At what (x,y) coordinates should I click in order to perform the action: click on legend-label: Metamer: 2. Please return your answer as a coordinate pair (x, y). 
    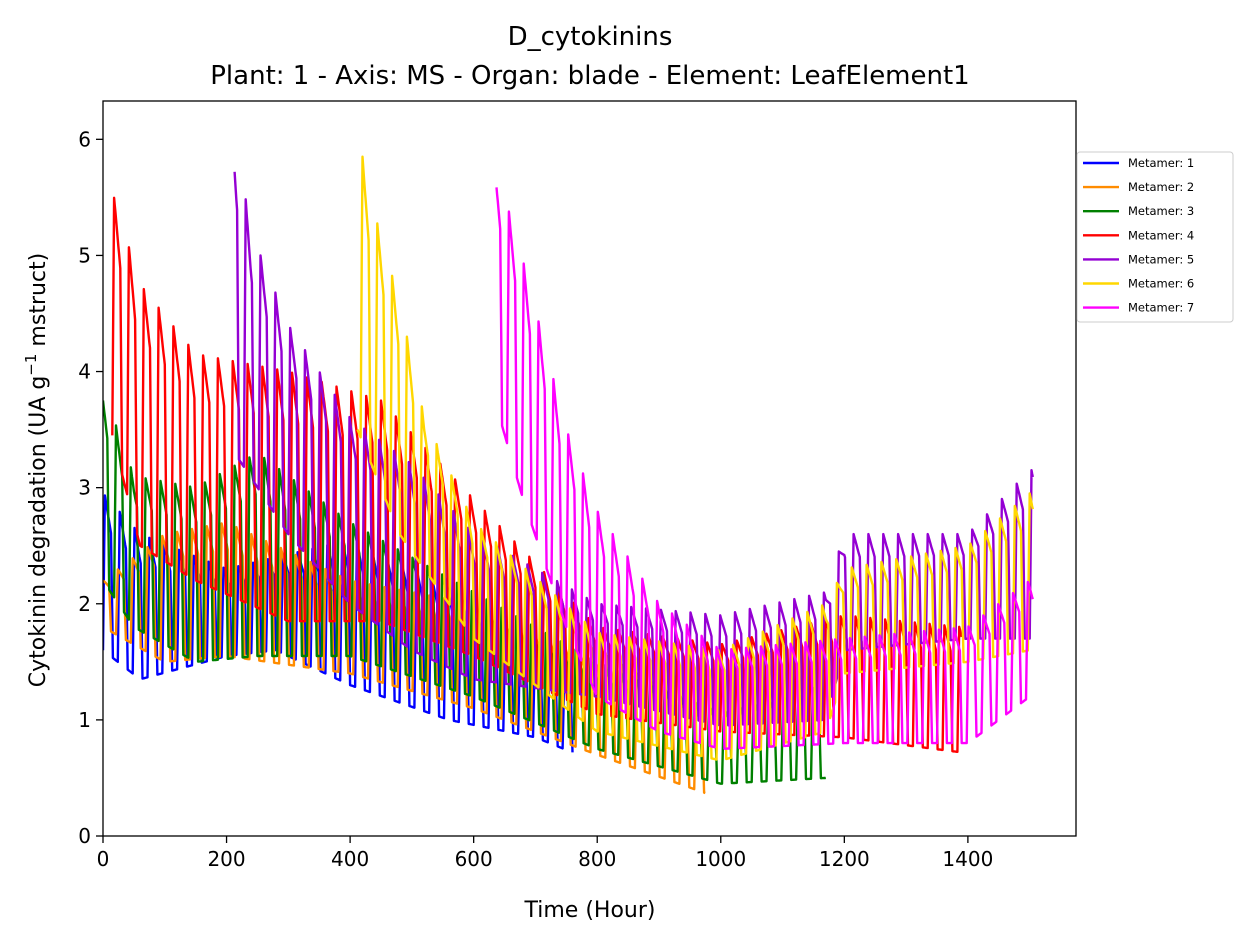
    Looking at the image, I should click on (1161, 187).